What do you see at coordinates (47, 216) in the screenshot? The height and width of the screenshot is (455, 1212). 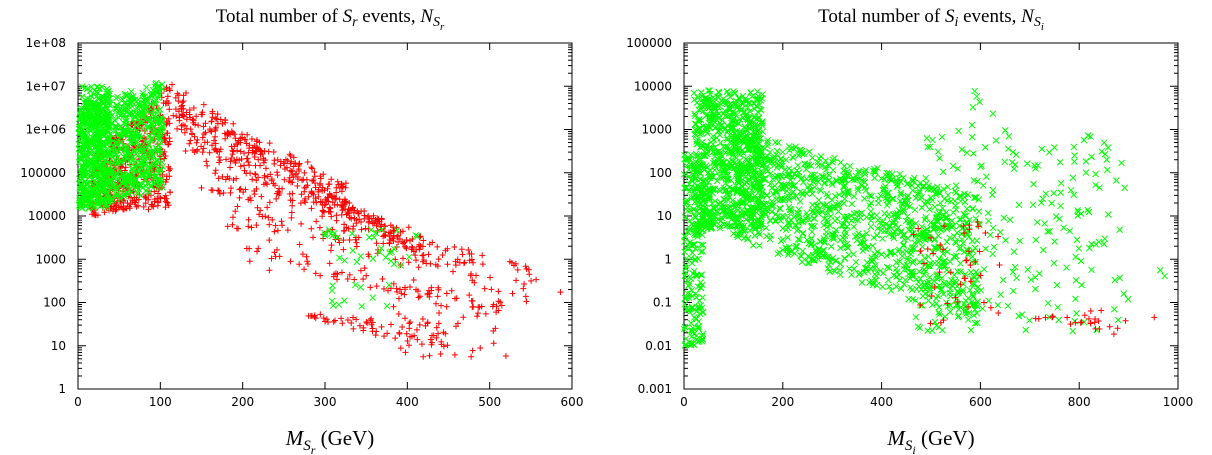 I see `chart-left-ytick-label: 10000` at bounding box center [47, 216].